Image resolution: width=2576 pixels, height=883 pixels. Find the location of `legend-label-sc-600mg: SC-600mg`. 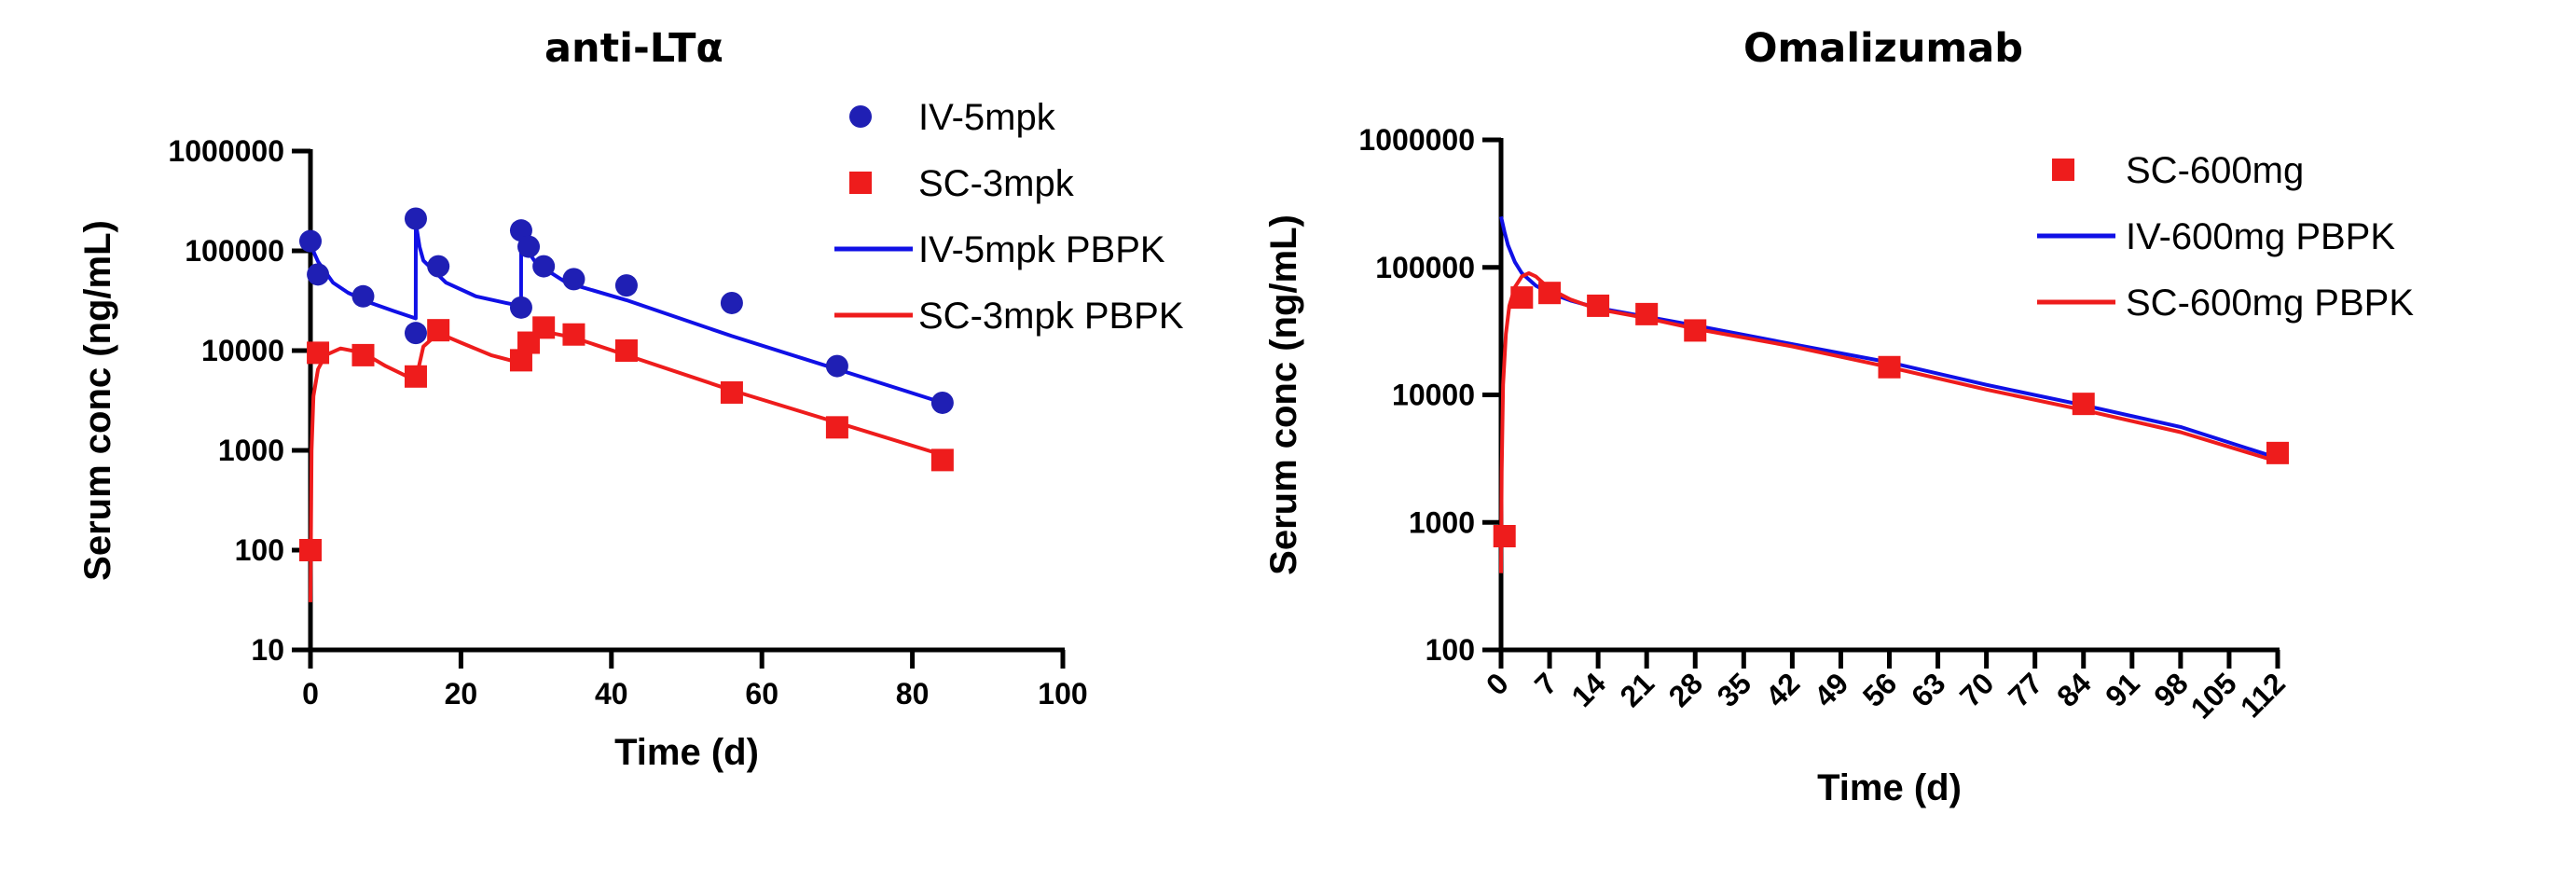

legend-label-sc-600mg: SC-600mg is located at coordinates (2215, 170).